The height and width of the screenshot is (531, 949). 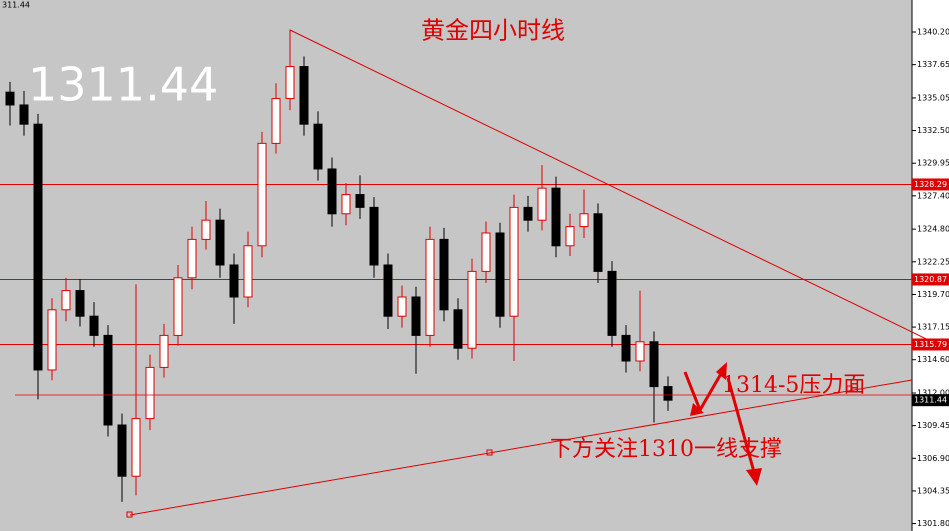 I want to click on current-label: 1311.44, so click(x=930, y=400).